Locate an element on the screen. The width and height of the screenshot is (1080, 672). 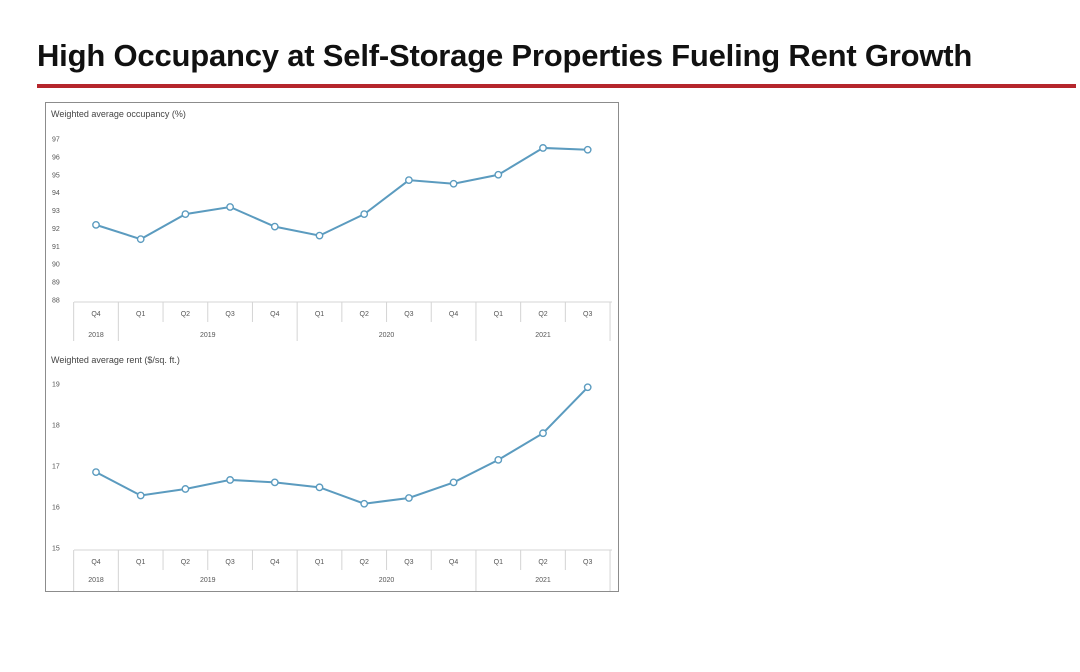
y-tick-label: 16 is located at coordinates (56, 508).